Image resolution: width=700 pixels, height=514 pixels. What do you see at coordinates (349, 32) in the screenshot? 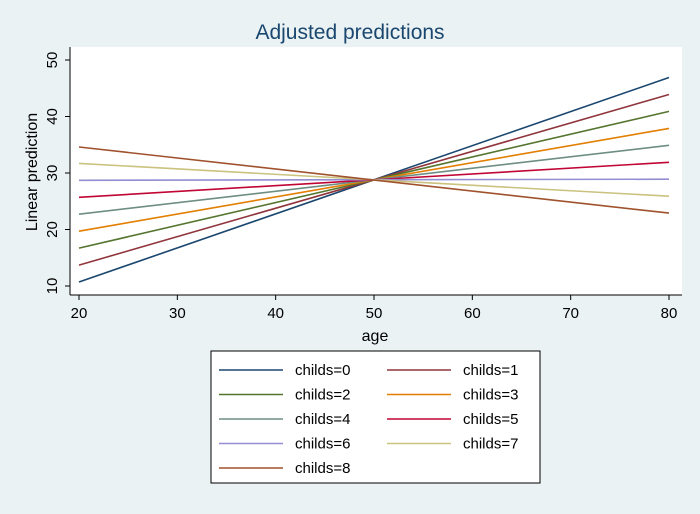
I see `chart-title: Adjusted predictions` at bounding box center [349, 32].